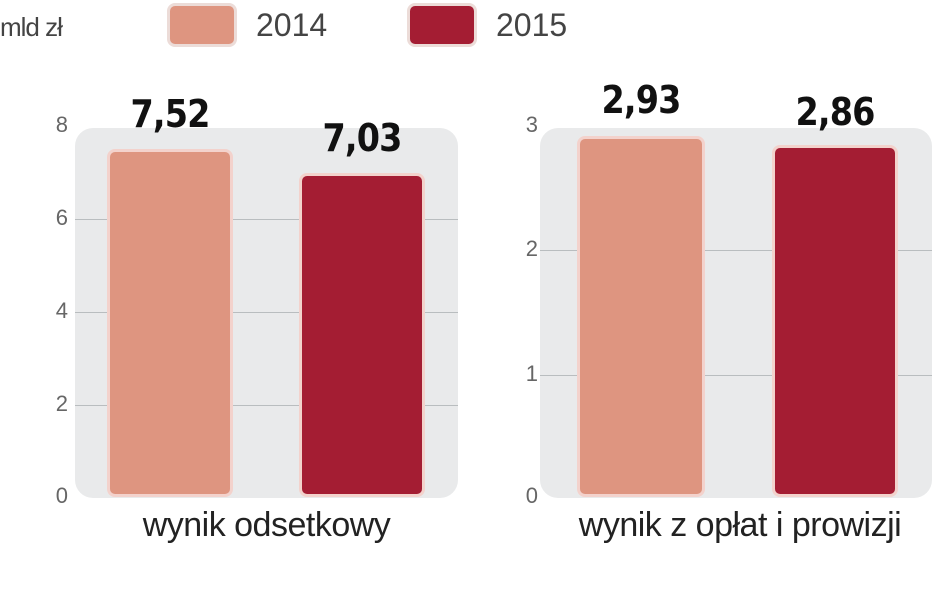 The image size is (948, 593). What do you see at coordinates (442, 25) in the screenshot?
I see `legend-swatch-2015` at bounding box center [442, 25].